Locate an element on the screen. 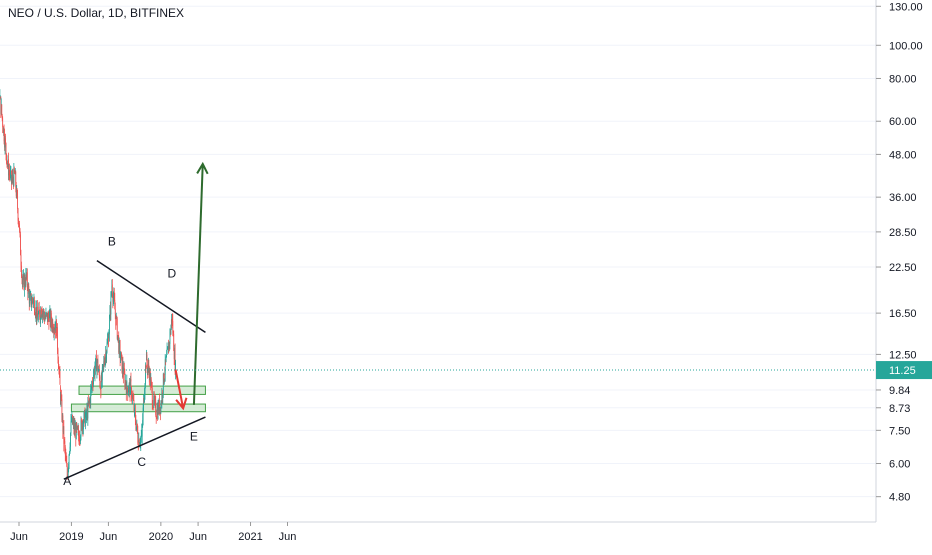 The image size is (932, 555). y-tick-label: 130.00 is located at coordinates (906, 7).